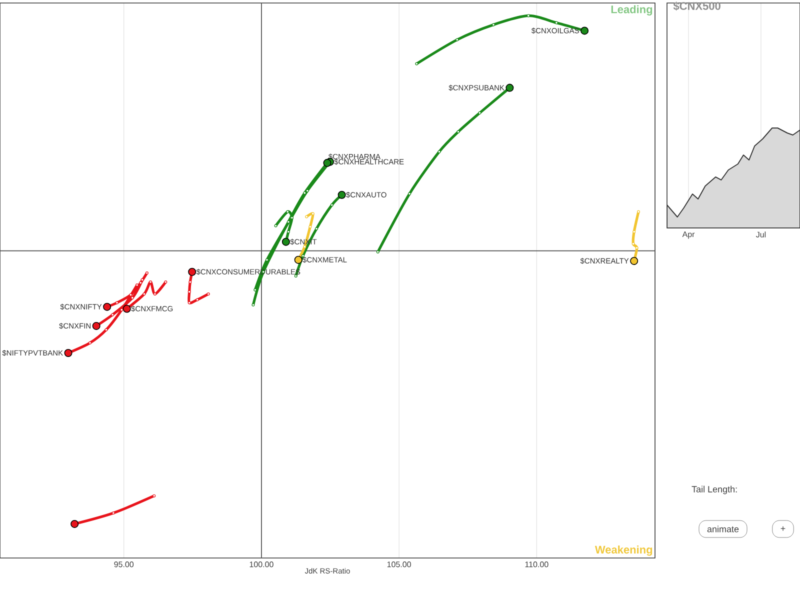 The height and width of the screenshot is (600, 800). What do you see at coordinates (631, 10) in the screenshot?
I see `text: Leading` at bounding box center [631, 10].